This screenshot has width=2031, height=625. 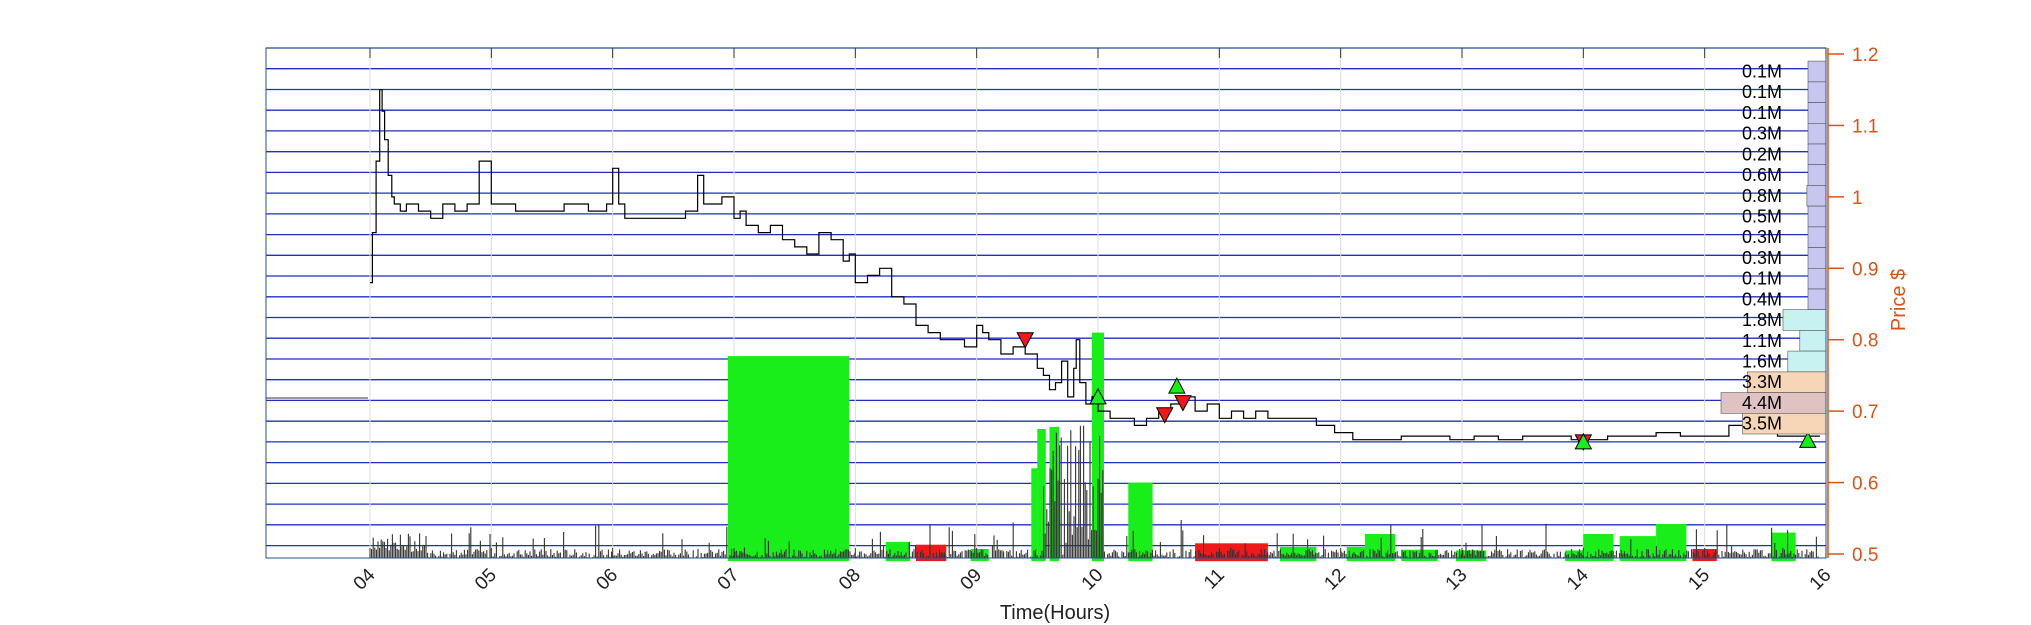 What do you see at coordinates (1821, 580) in the screenshot?
I see `x-tick-label: 16` at bounding box center [1821, 580].